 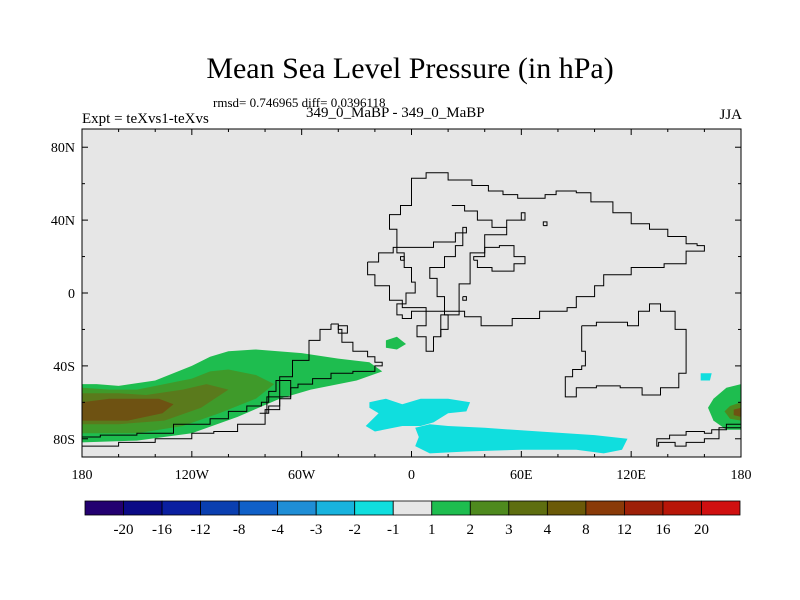 What do you see at coordinates (63, 148) in the screenshot?
I see `y-tick-label-0: 80N` at bounding box center [63, 148].